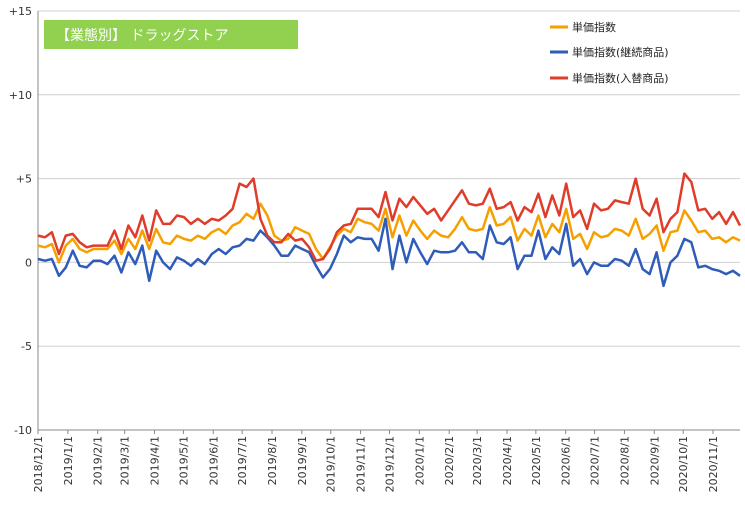 The height and width of the screenshot is (510, 745). I want to click on x-tick-label: 2019/9/1, so click(302, 460).